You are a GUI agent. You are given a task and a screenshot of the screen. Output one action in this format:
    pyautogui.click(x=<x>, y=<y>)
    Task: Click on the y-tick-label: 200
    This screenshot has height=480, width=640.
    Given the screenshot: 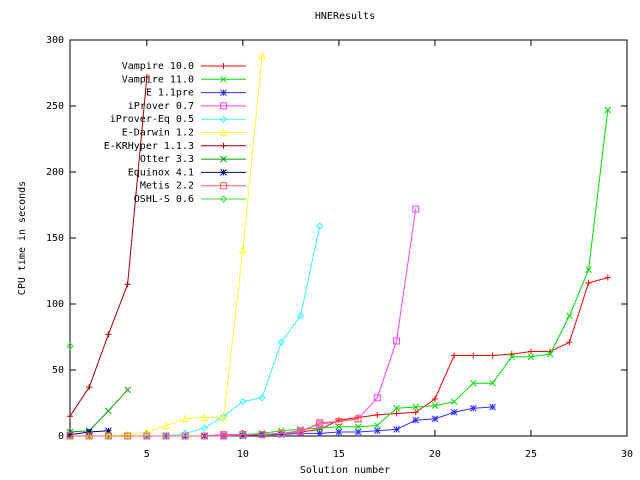 What is the action you would take?
    pyautogui.click(x=55, y=172)
    